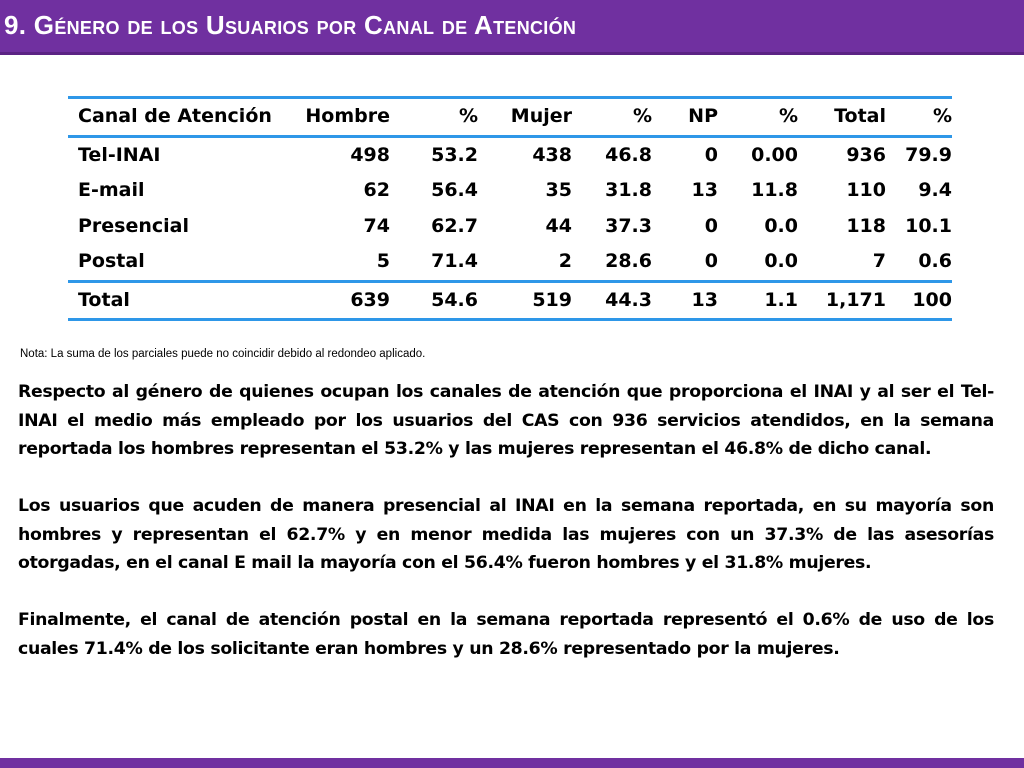  Describe the element at coordinates (866, 154) in the screenshot. I see `cell-total: 936` at that location.